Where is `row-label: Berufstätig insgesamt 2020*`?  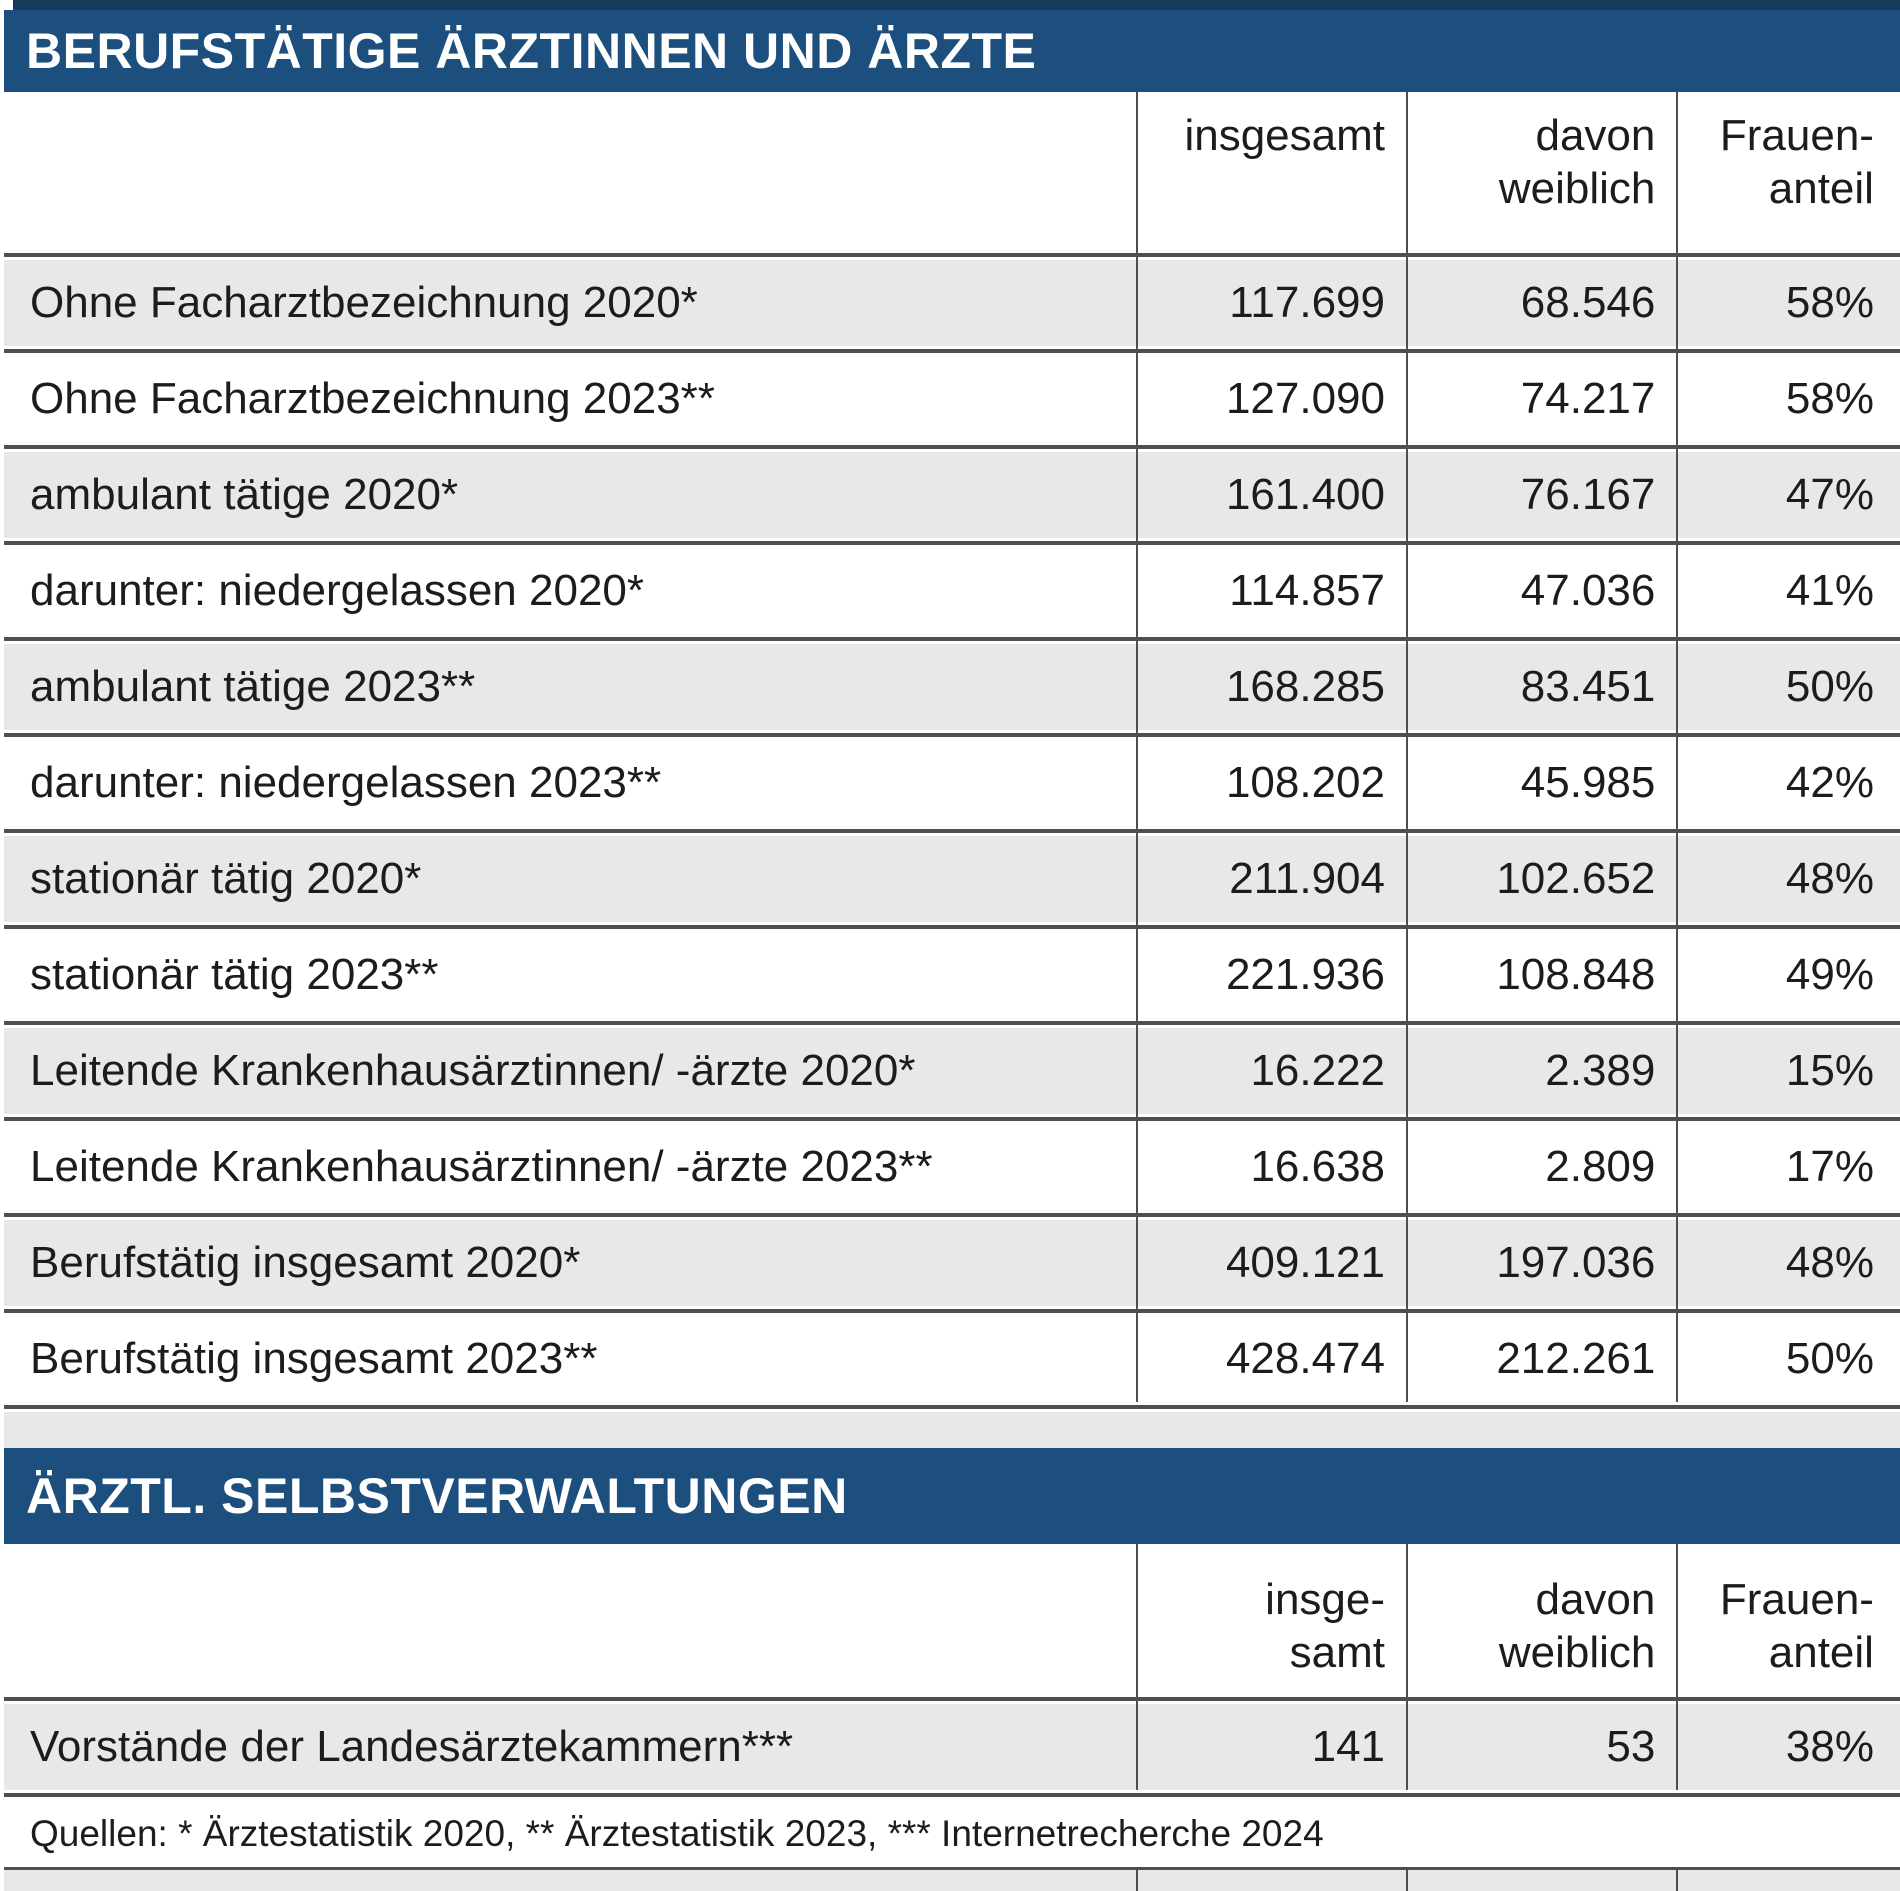 row-label: Berufstätig insgesamt 2020* is located at coordinates (305, 1262).